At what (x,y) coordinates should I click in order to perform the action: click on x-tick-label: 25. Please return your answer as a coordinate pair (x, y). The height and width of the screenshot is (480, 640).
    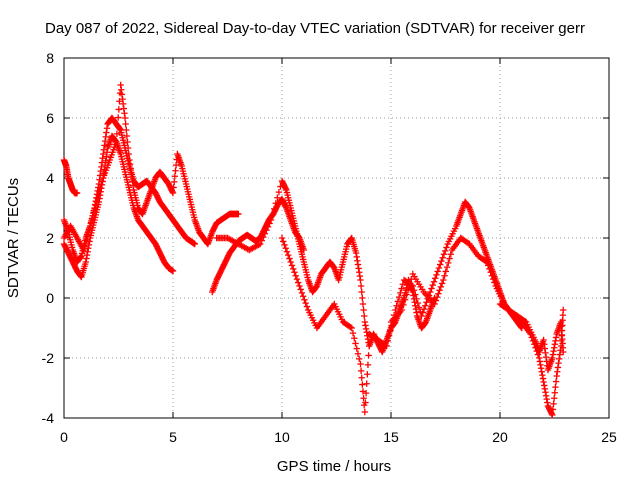
    Looking at the image, I should click on (609, 437).